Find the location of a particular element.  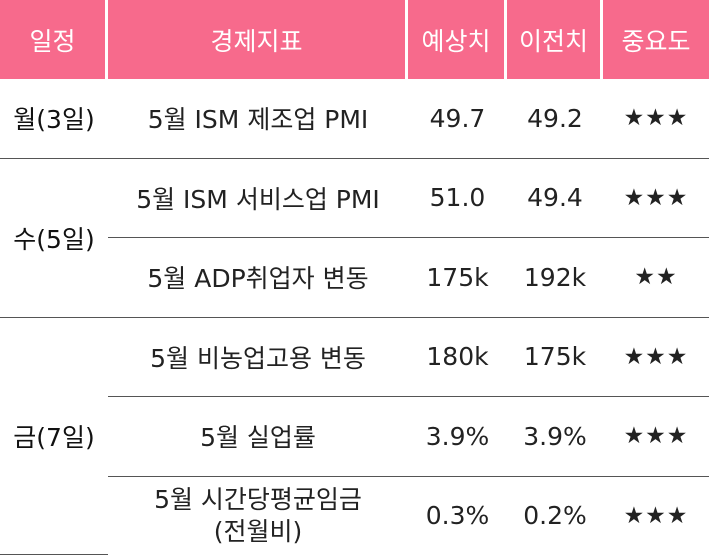

indicator-line-2: (전월비) is located at coordinates (258, 531).